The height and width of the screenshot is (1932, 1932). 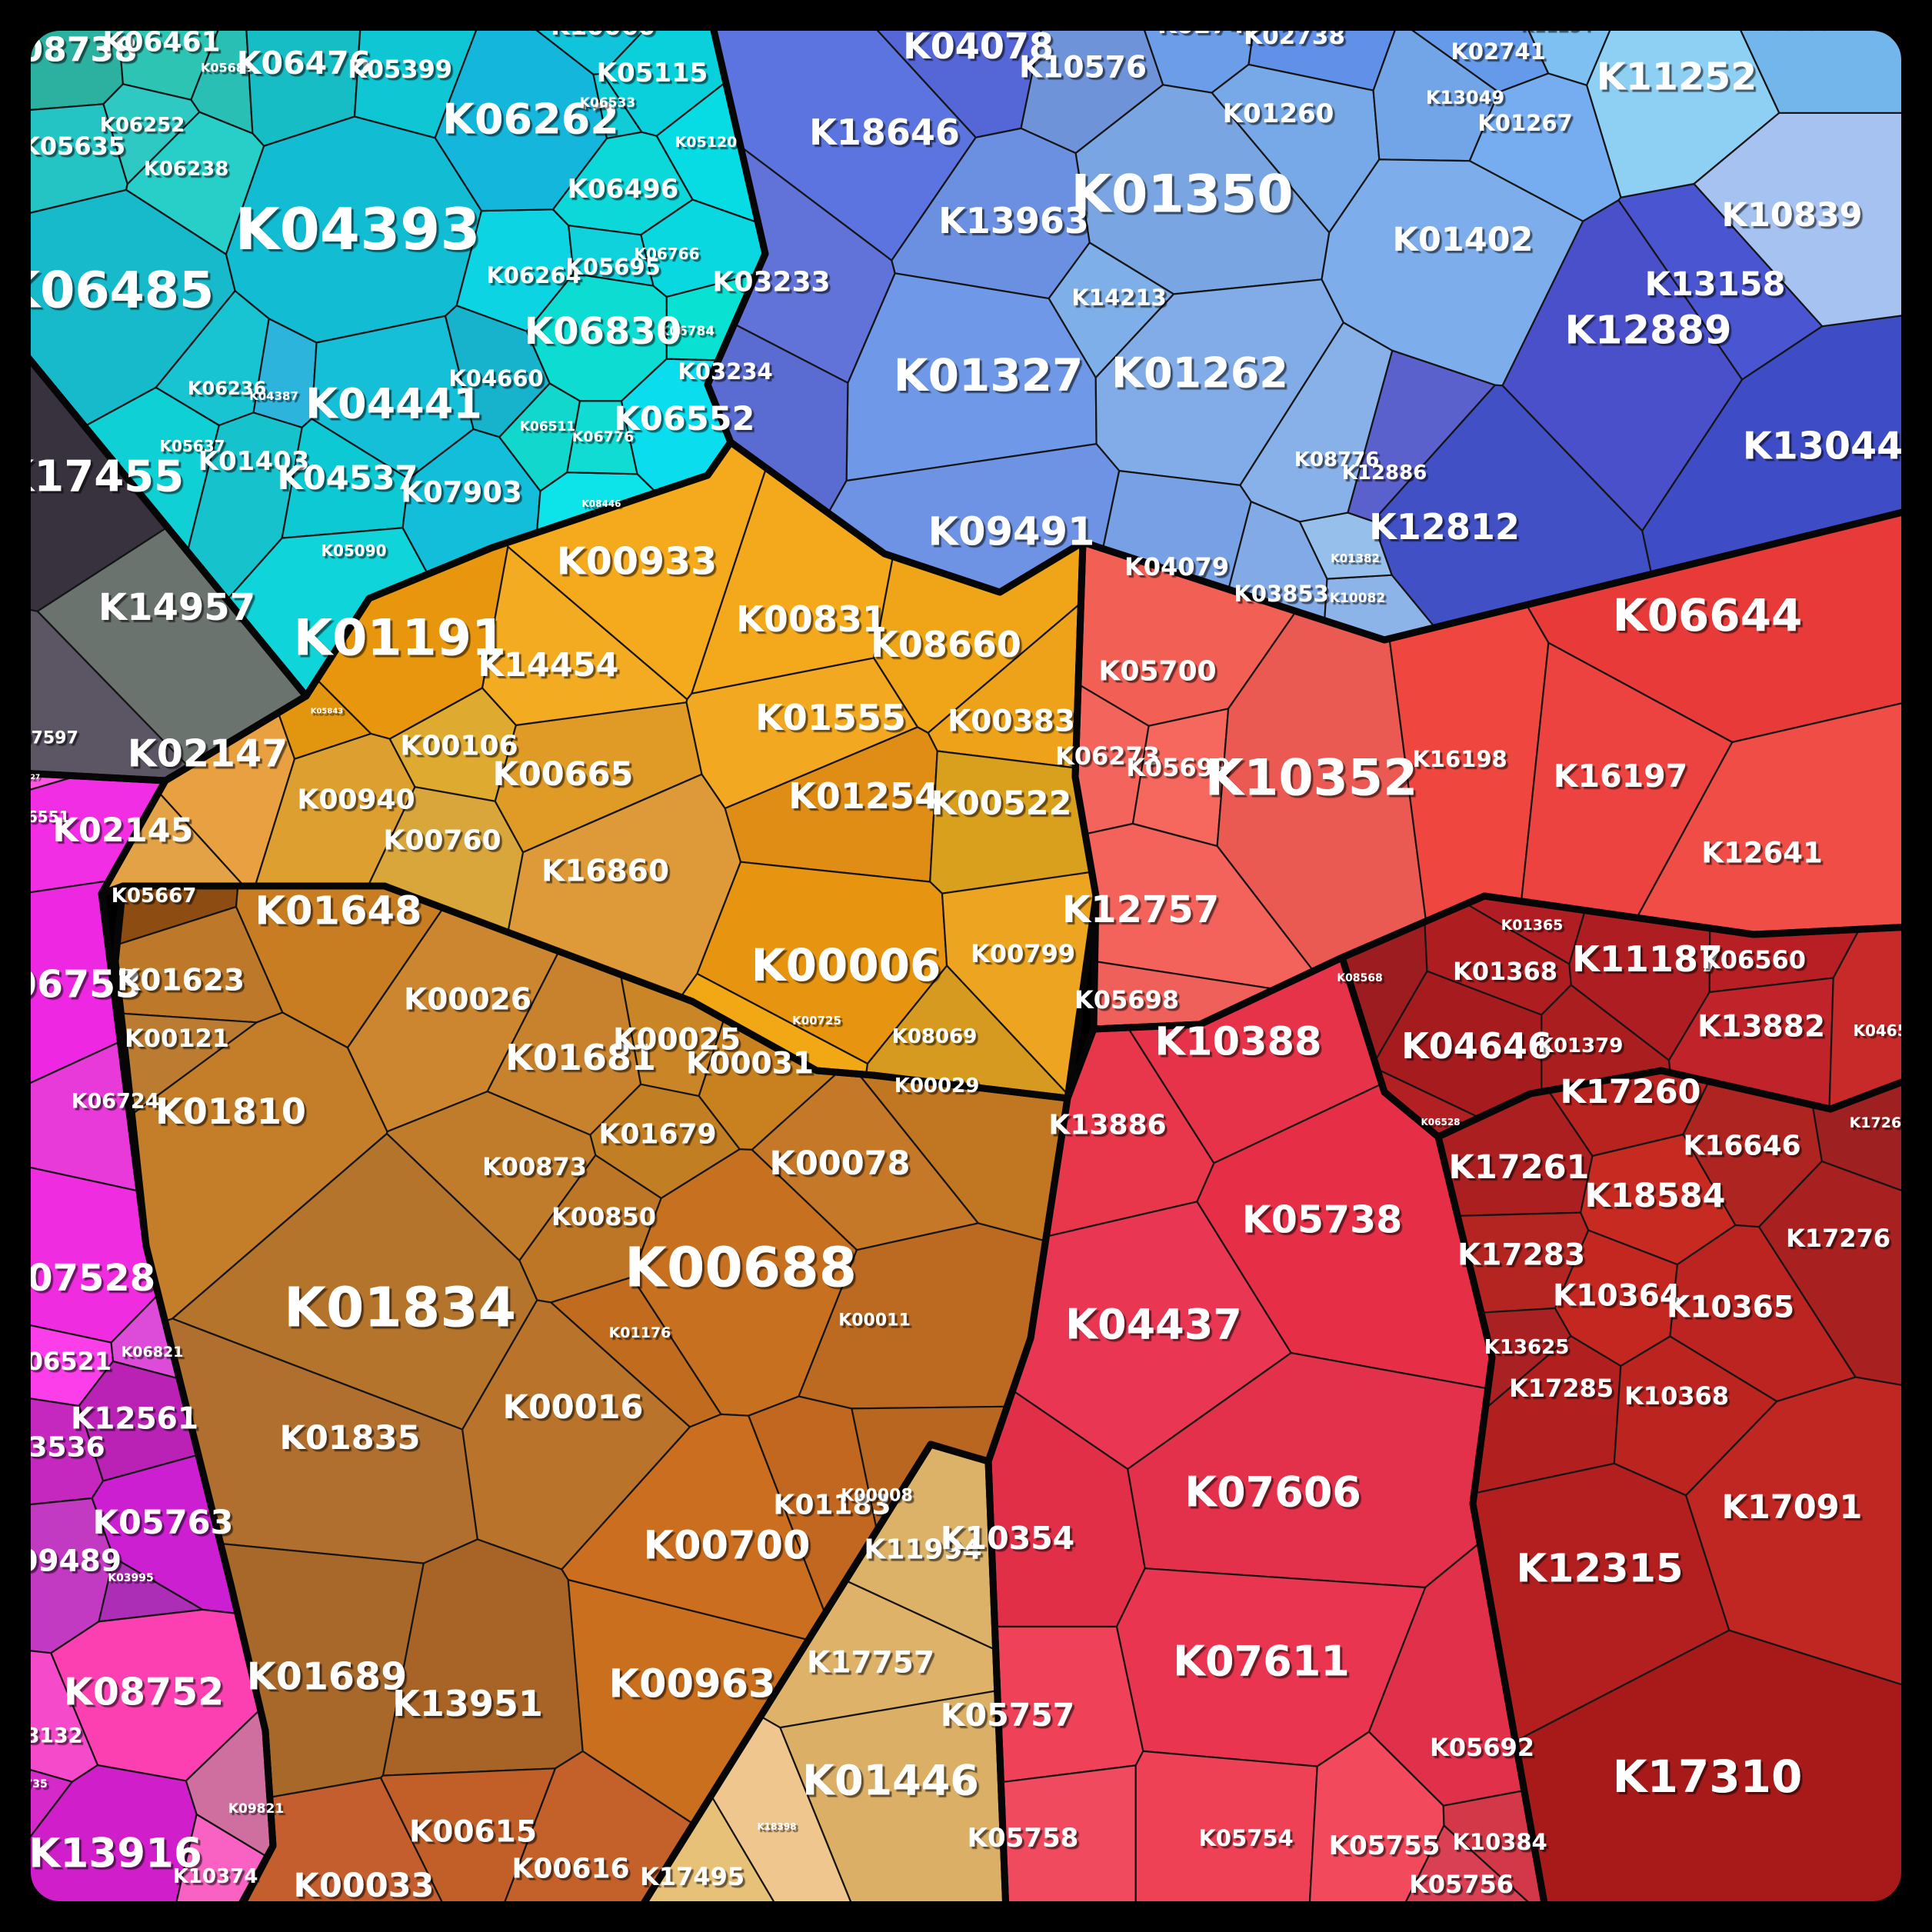 What do you see at coordinates (1069, 1704) in the screenshot?
I see `cell-K05757` at bounding box center [1069, 1704].